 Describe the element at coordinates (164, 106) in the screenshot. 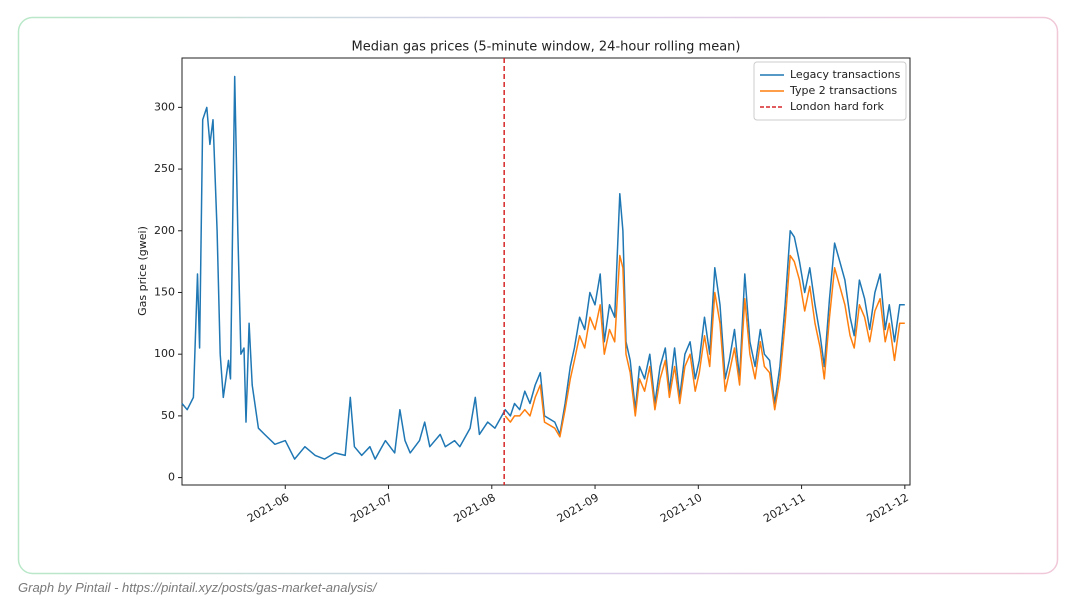

I see `y-tick-label: 300` at that location.